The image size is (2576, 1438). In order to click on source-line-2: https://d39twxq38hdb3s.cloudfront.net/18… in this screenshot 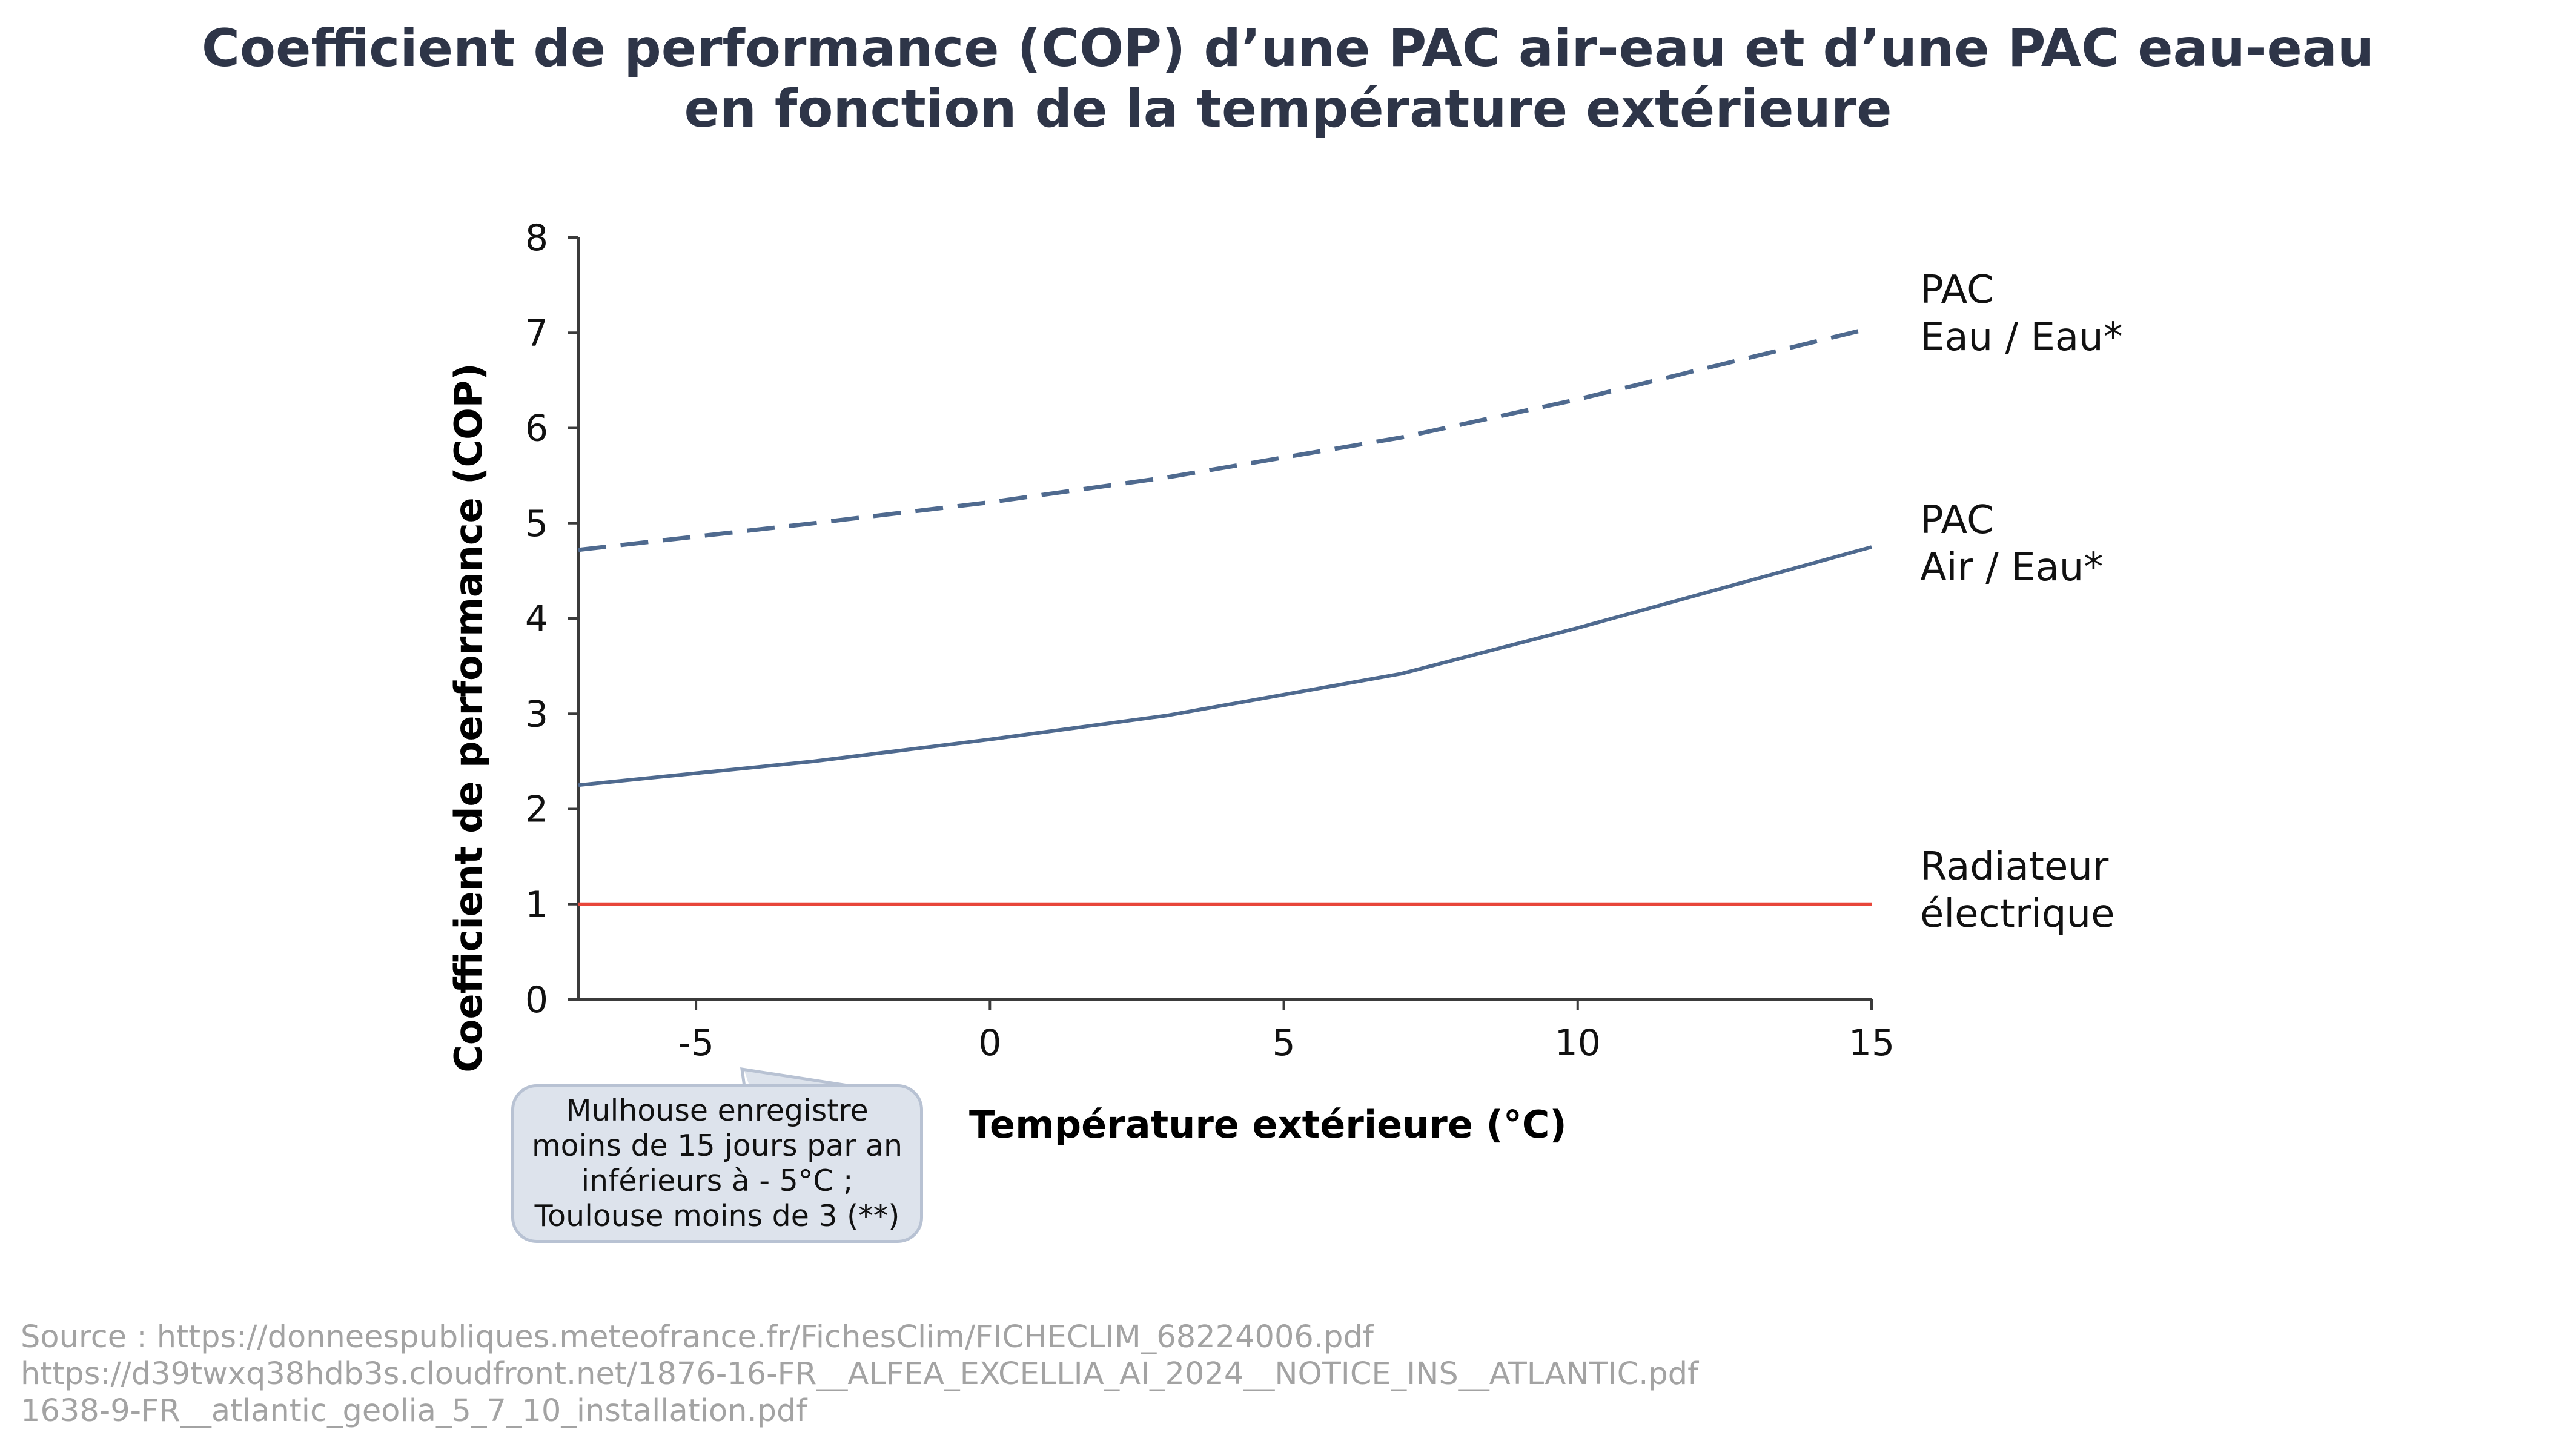, I will do `click(860, 1374)`.